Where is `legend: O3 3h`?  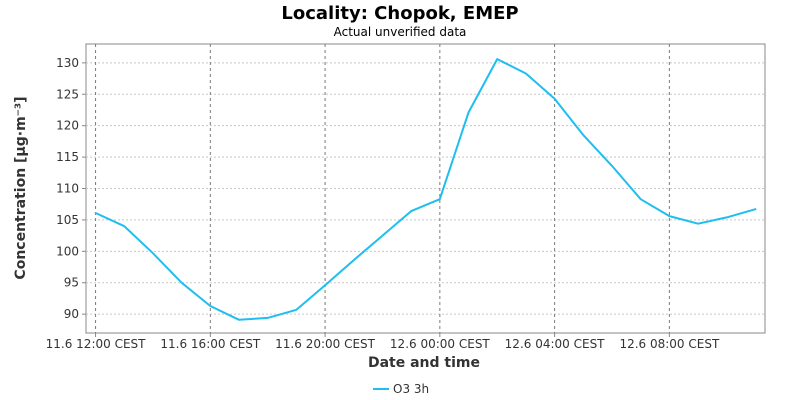
legend: O3 3h is located at coordinates (401, 389).